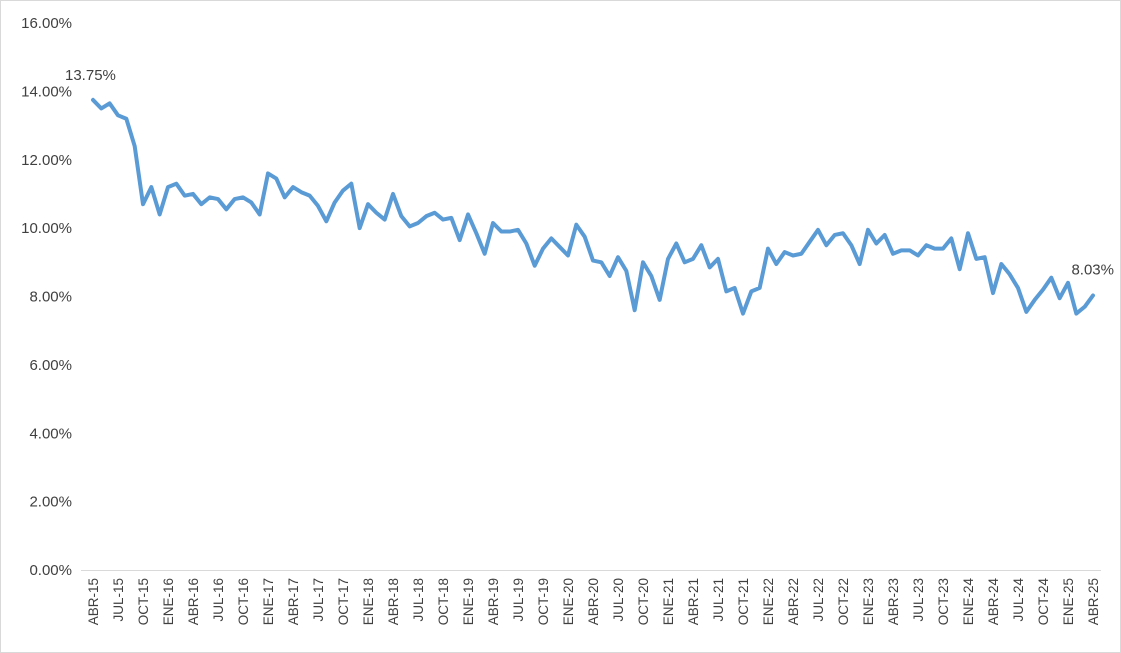  What do you see at coordinates (768, 601) in the screenshot?
I see `x-tick-label: ENE-22` at bounding box center [768, 601].